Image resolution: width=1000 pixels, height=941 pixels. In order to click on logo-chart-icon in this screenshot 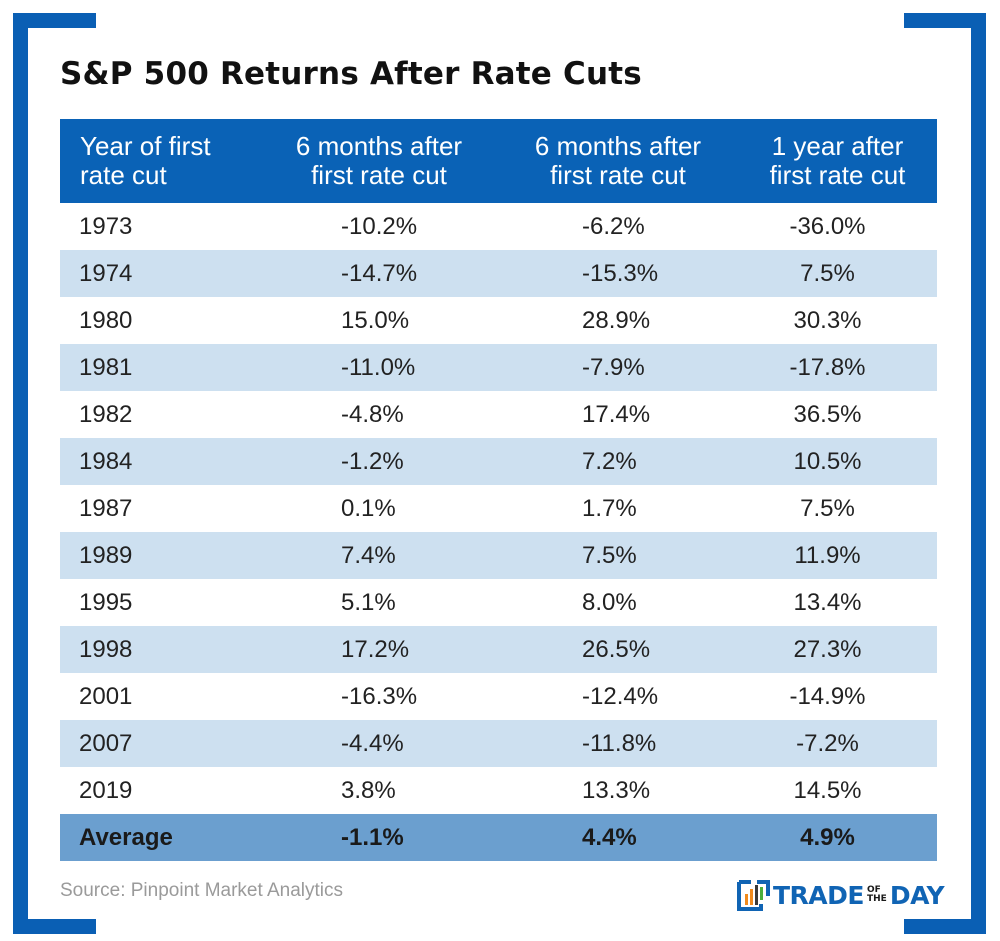, I will do `click(753, 895)`.